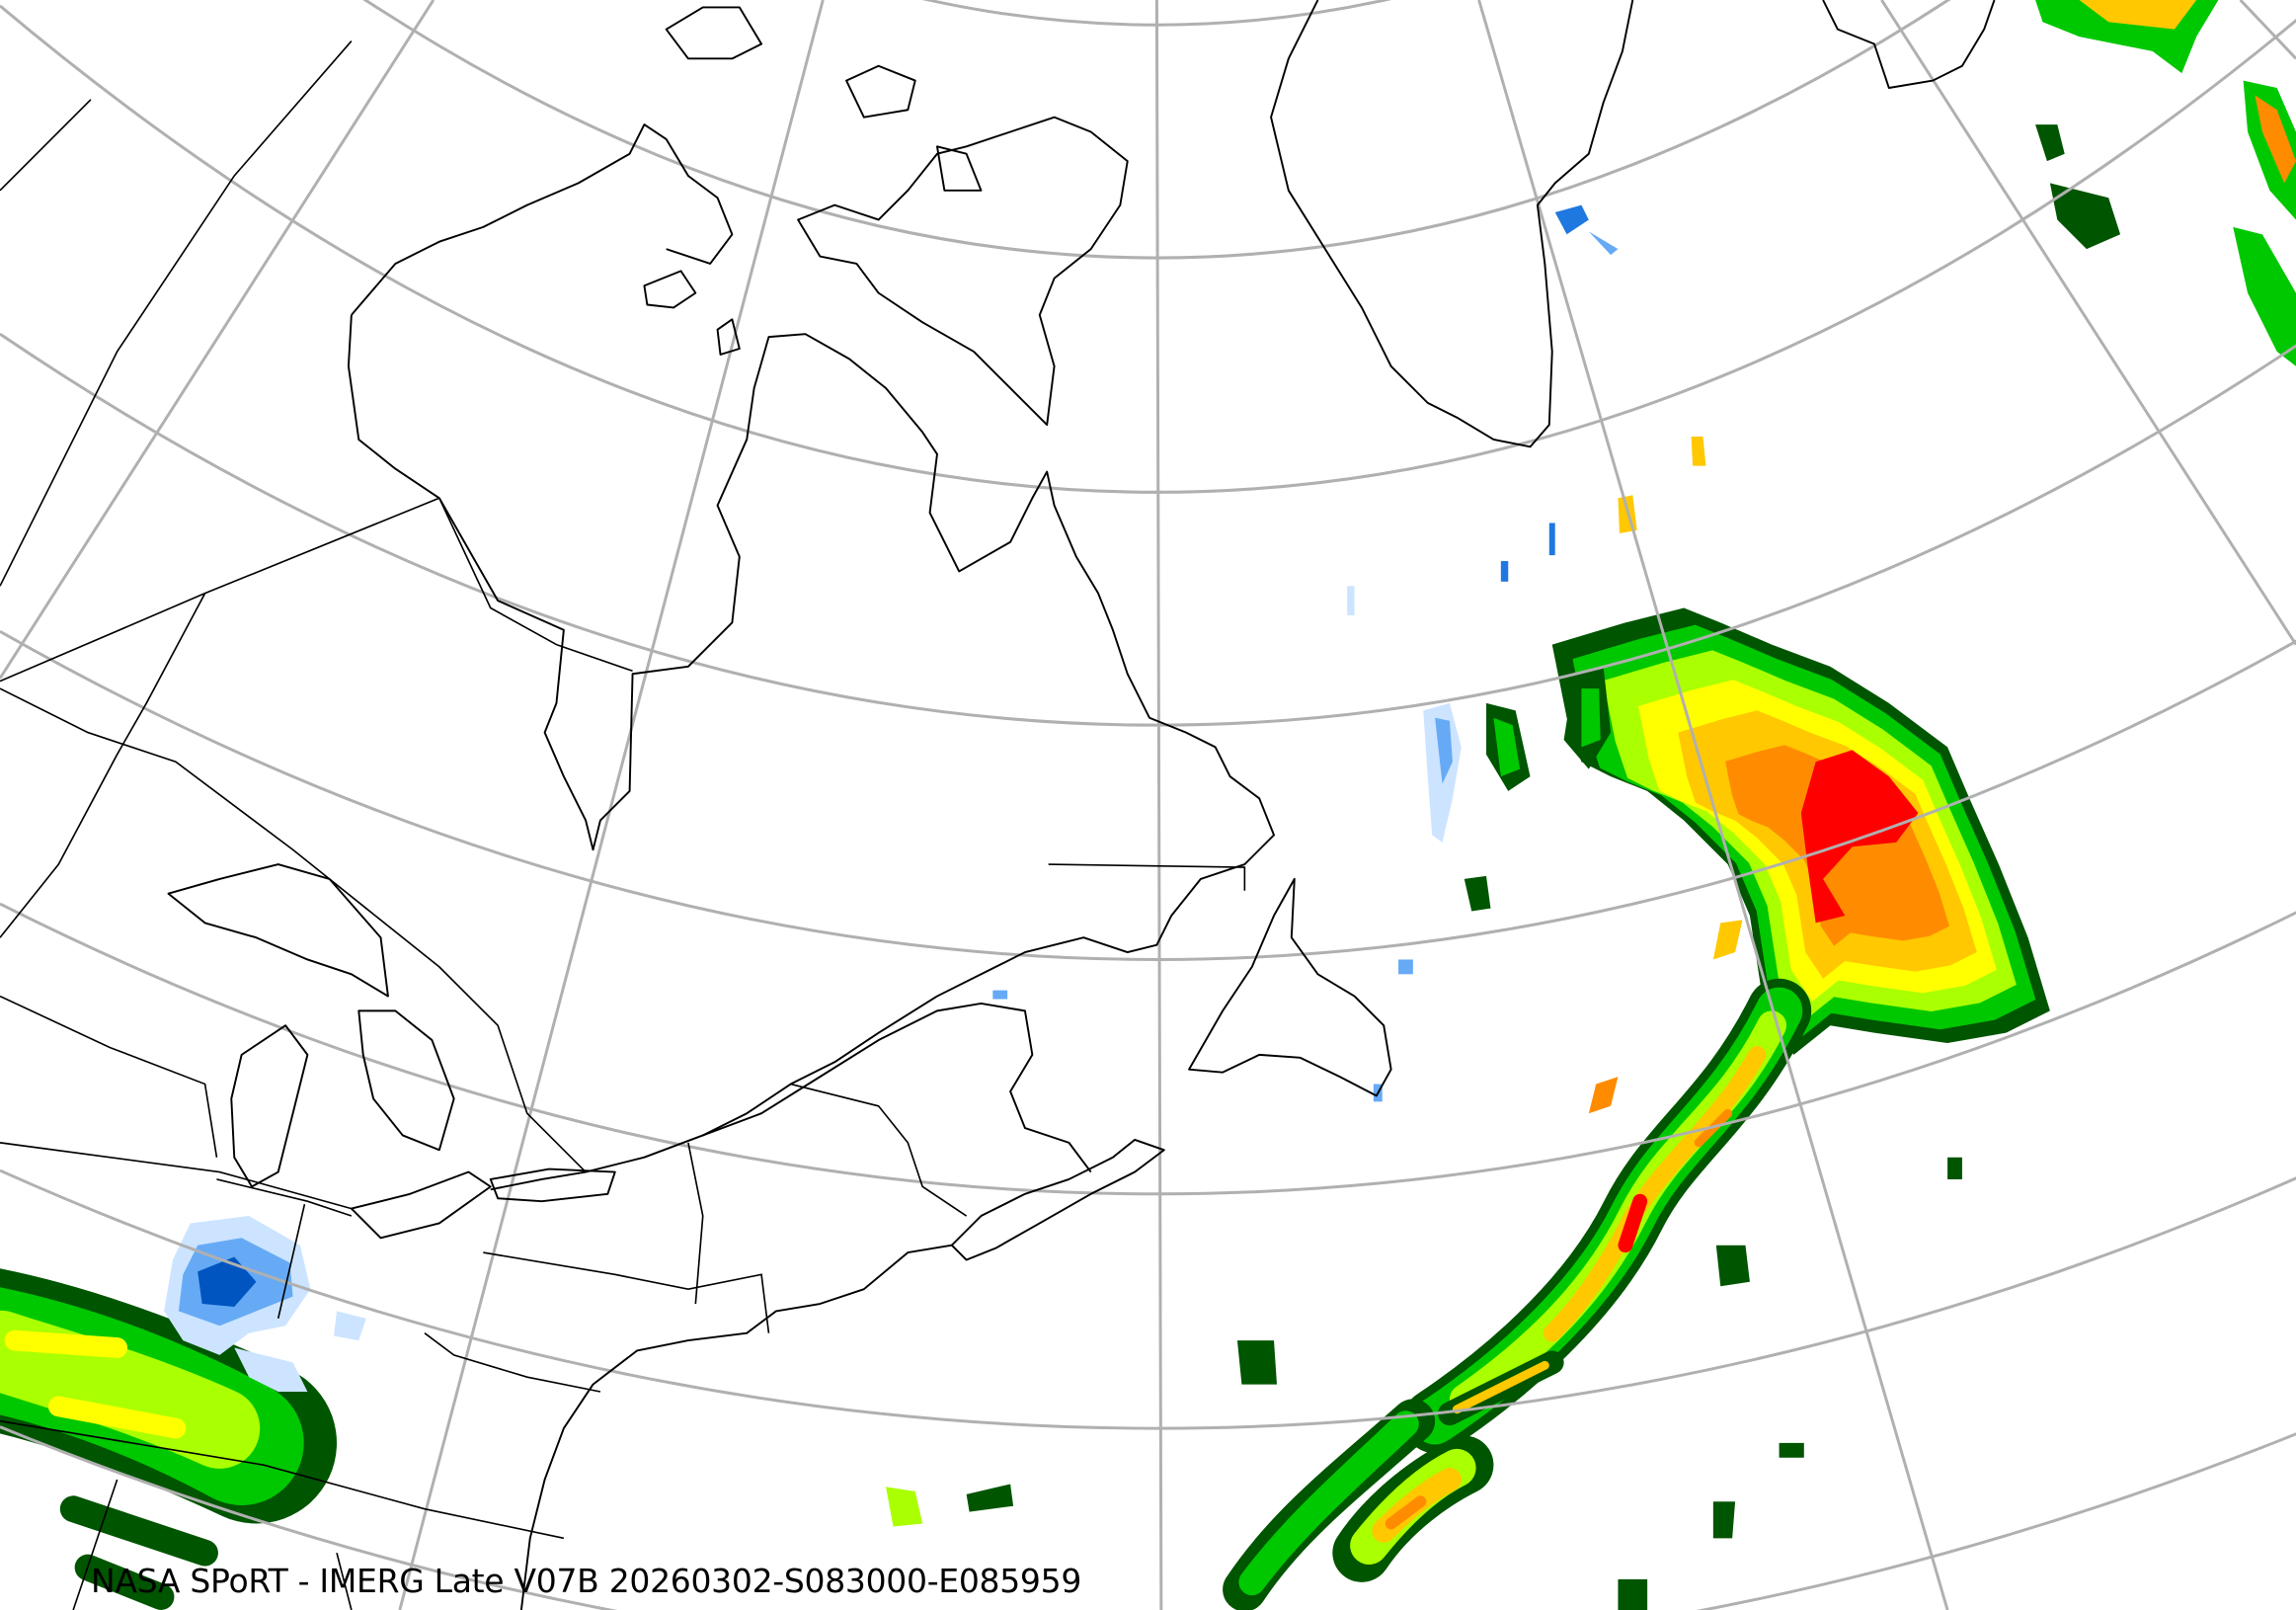 Image resolution: width=2296 pixels, height=1610 pixels. I want to click on precip-main-storm, so click(1801, 831).